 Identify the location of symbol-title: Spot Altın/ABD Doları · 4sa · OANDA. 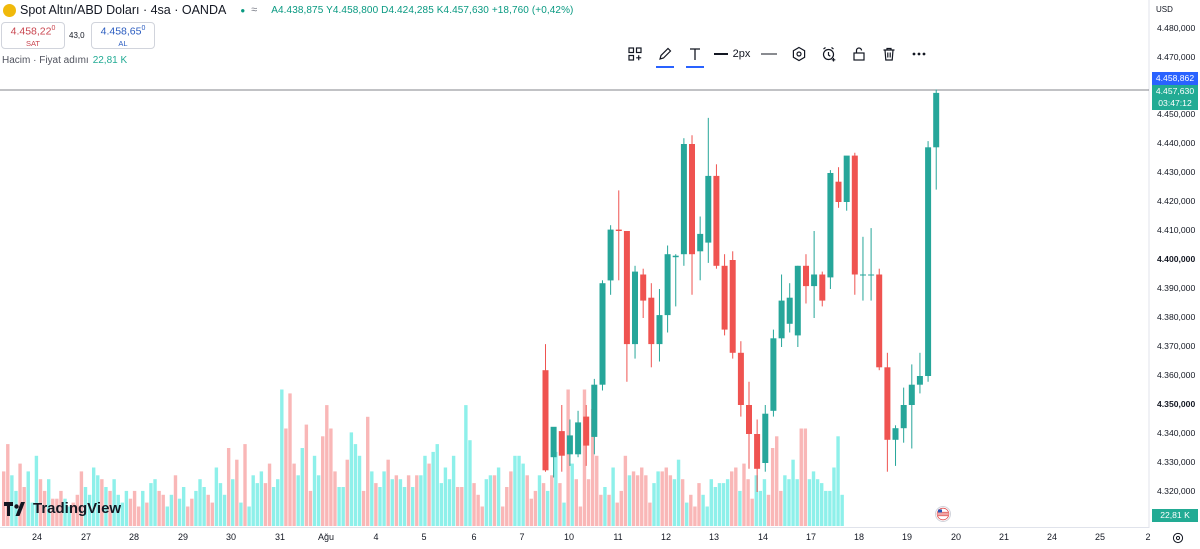
(123, 10).